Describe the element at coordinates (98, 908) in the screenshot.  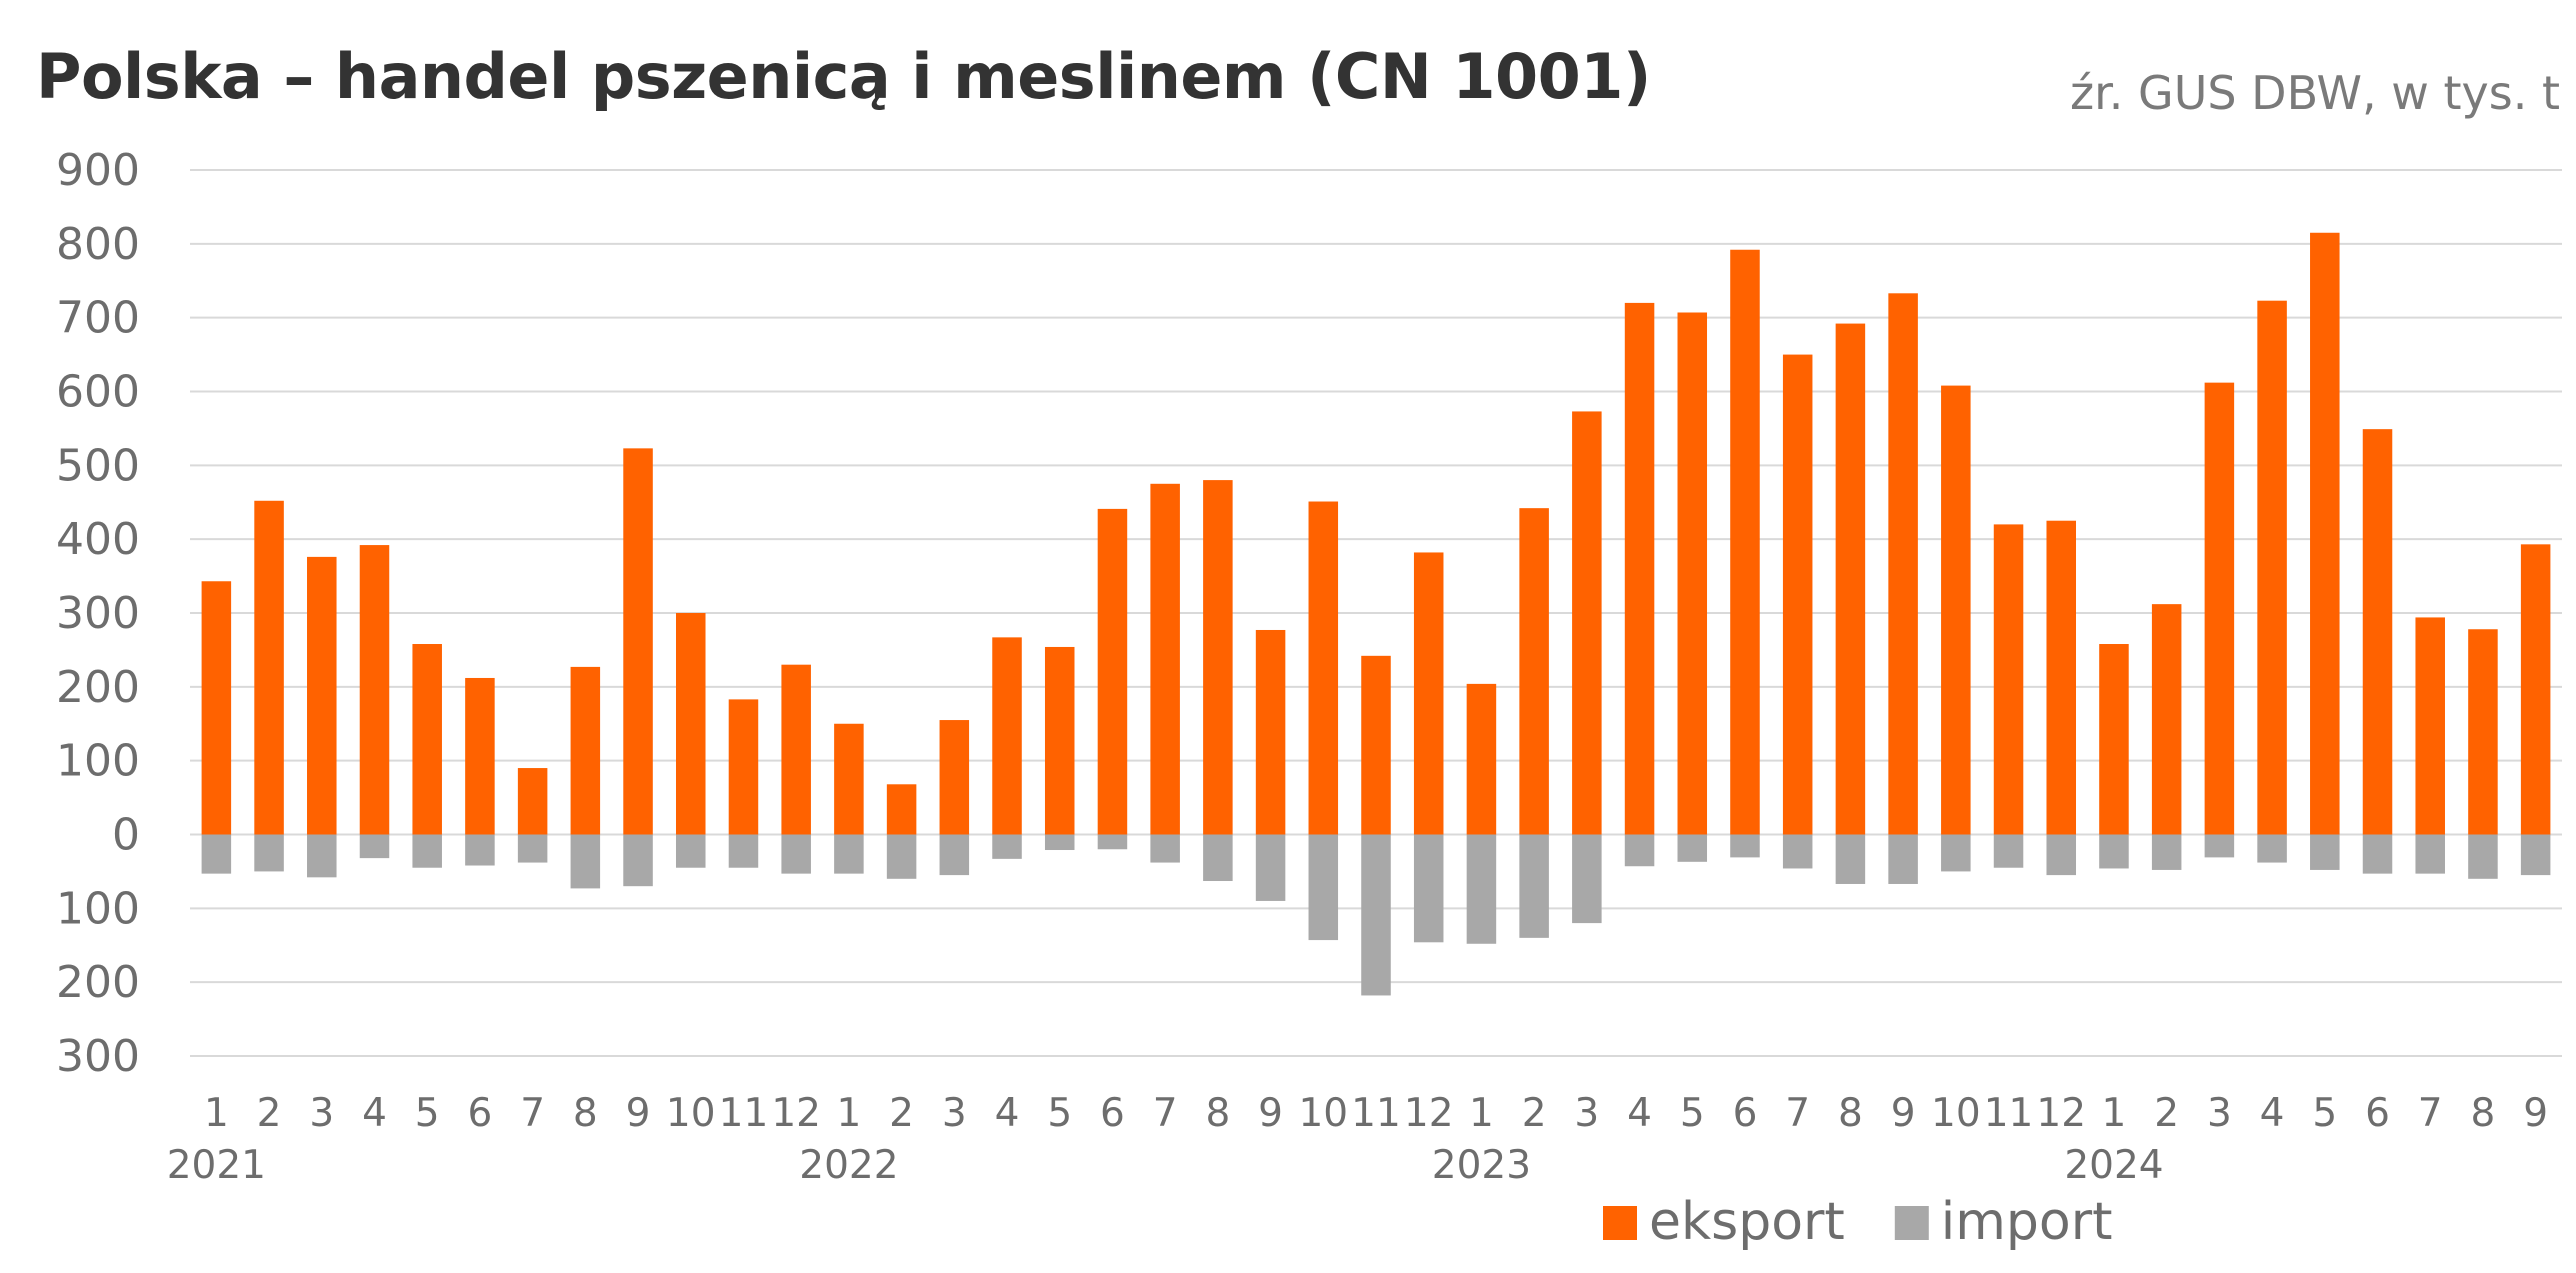
I see `y-tick-label: 100` at that location.